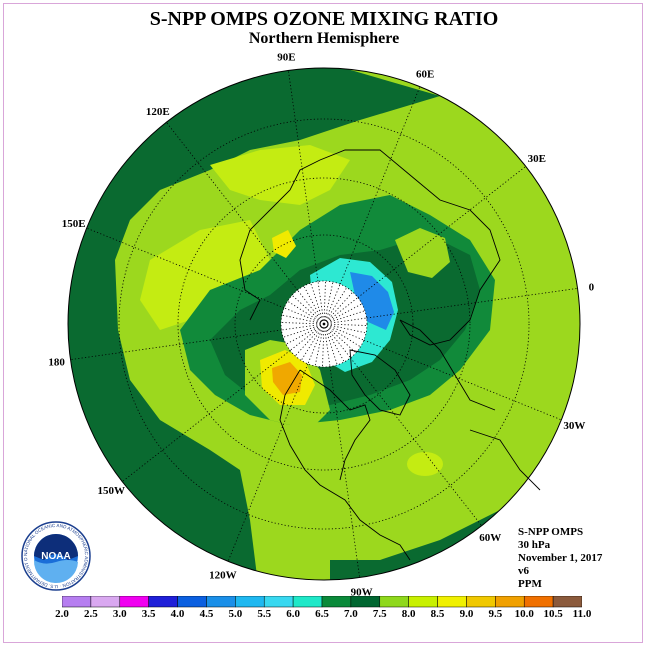 The width and height of the screenshot is (648, 648). Describe the element at coordinates (148, 614) in the screenshot. I see `colorbar-label: 3.5` at that location.